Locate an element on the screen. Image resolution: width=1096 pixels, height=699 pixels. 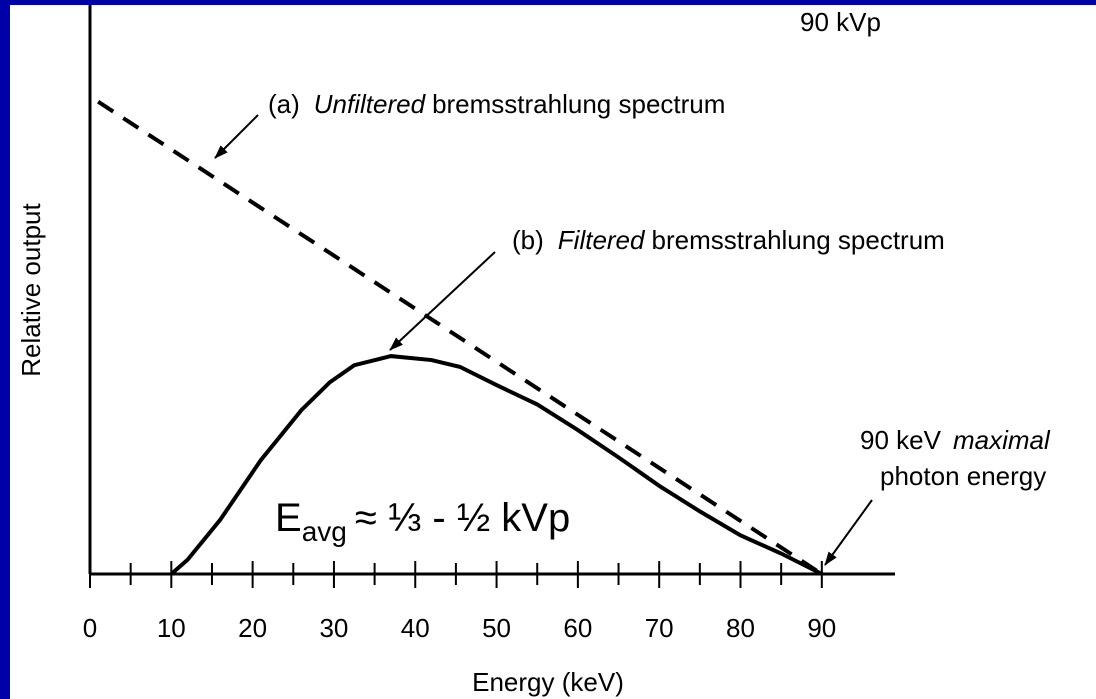
annotation: Unfiltered is located at coordinates (370, 104).